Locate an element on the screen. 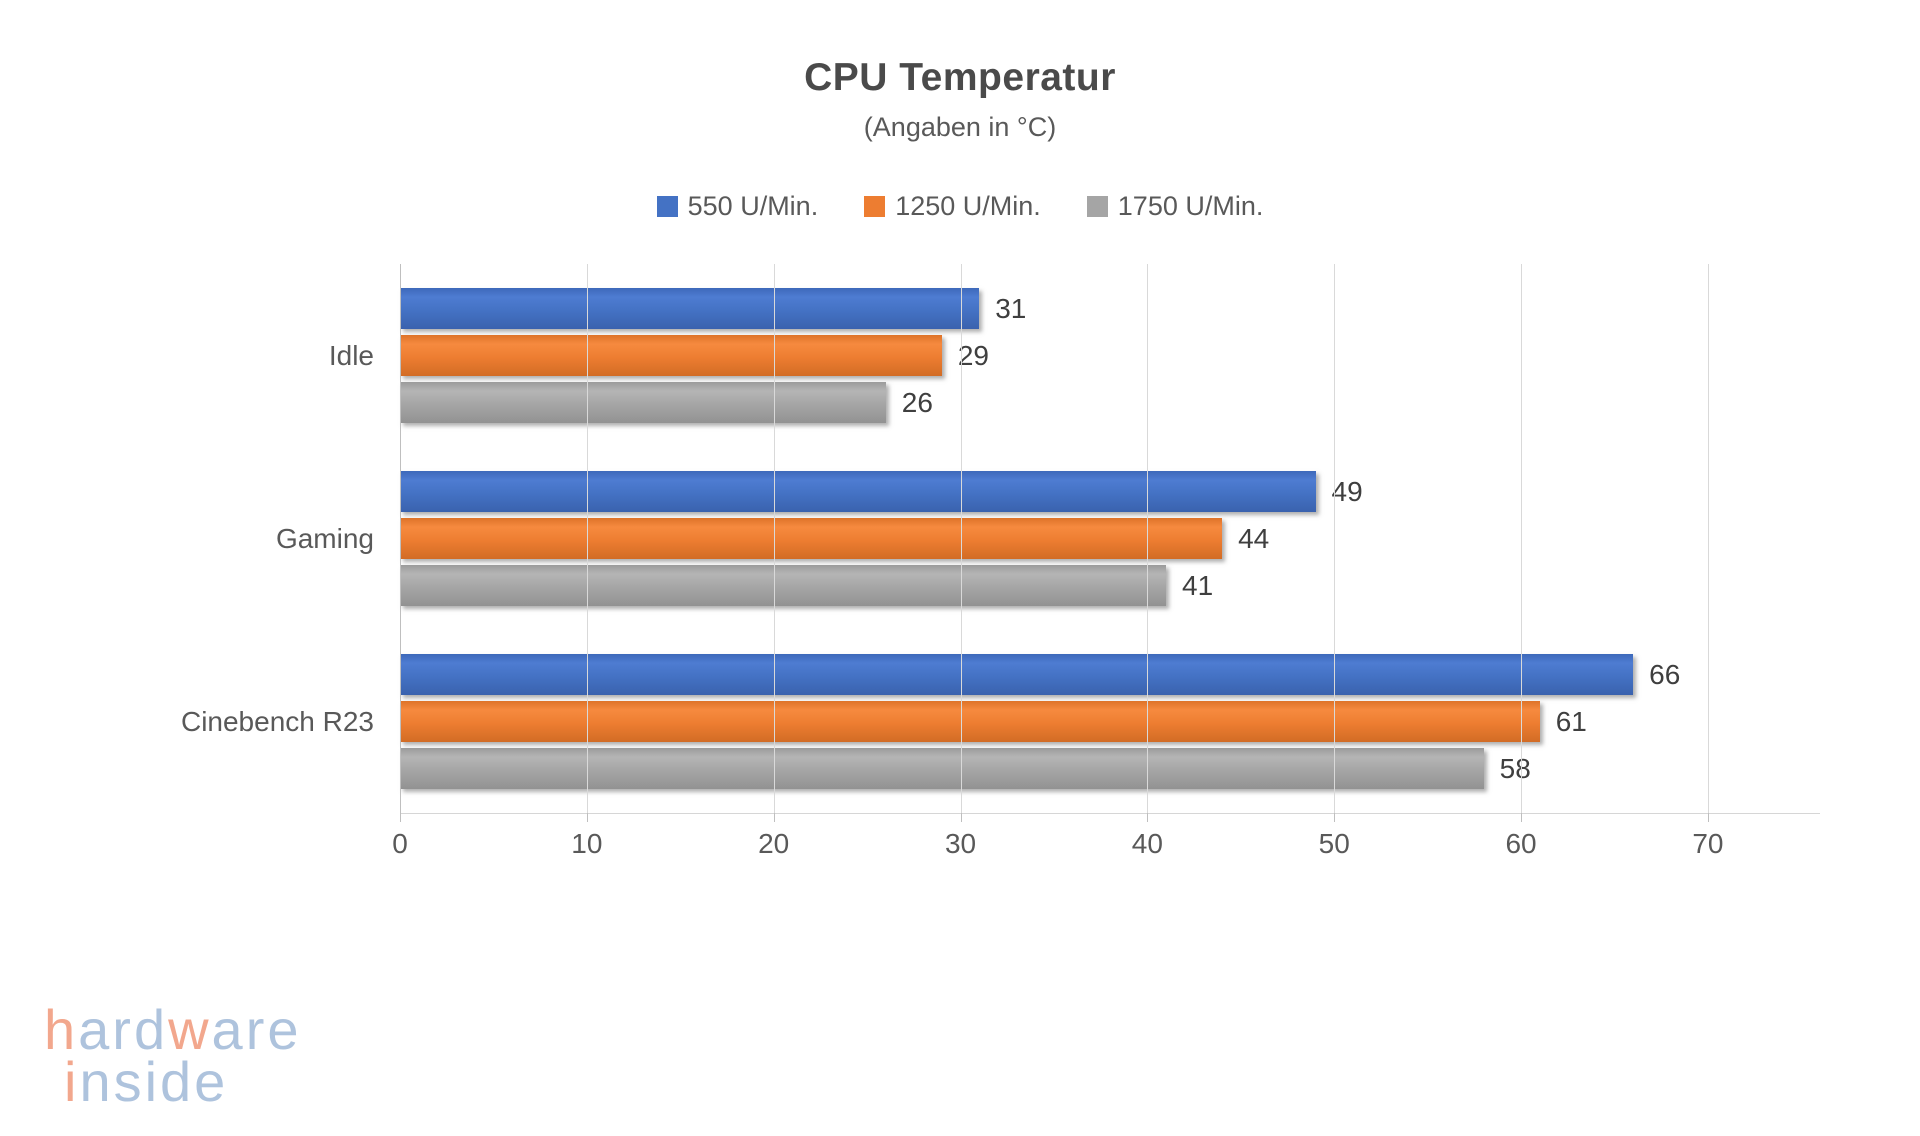 The height and width of the screenshot is (1136, 1920). bar-row: 26 is located at coordinates (1110, 402).